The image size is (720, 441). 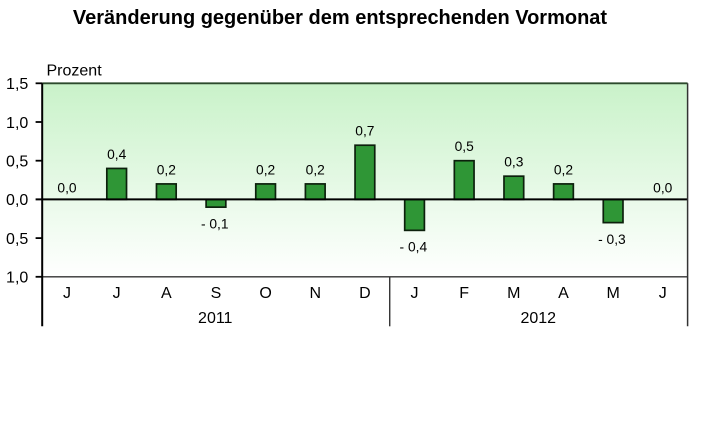 I want to click on svg-text: 0,4, so click(x=117, y=154).